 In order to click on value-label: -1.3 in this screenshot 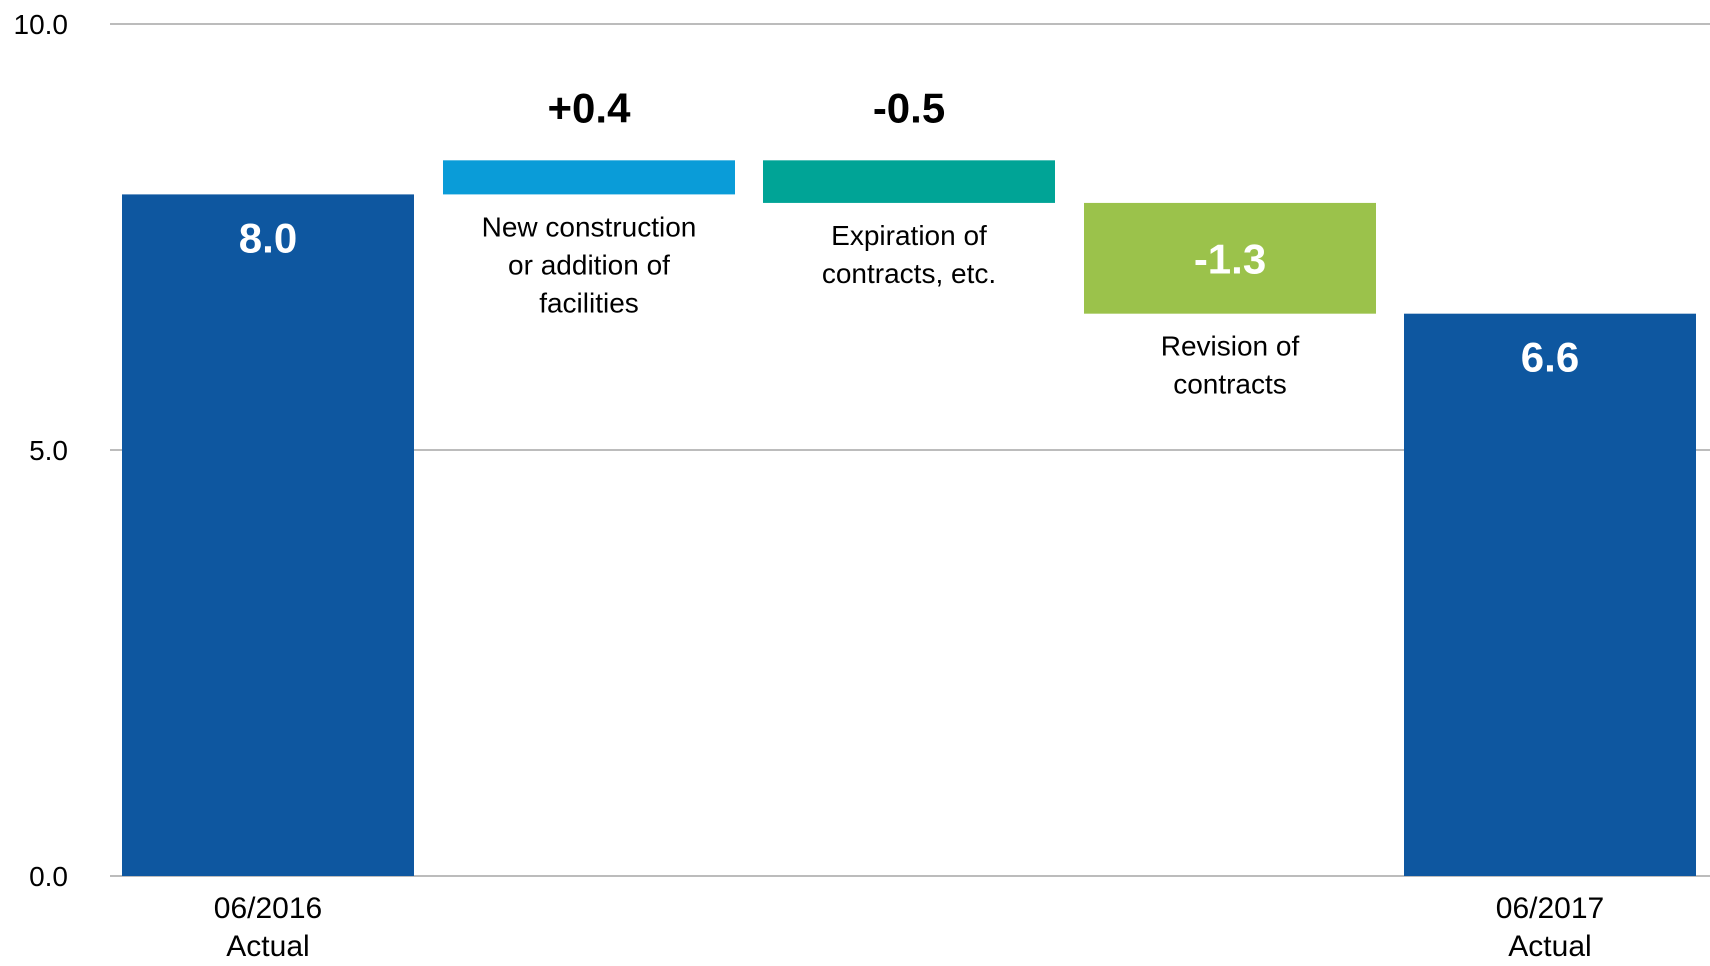, I will do `click(1230, 258)`.